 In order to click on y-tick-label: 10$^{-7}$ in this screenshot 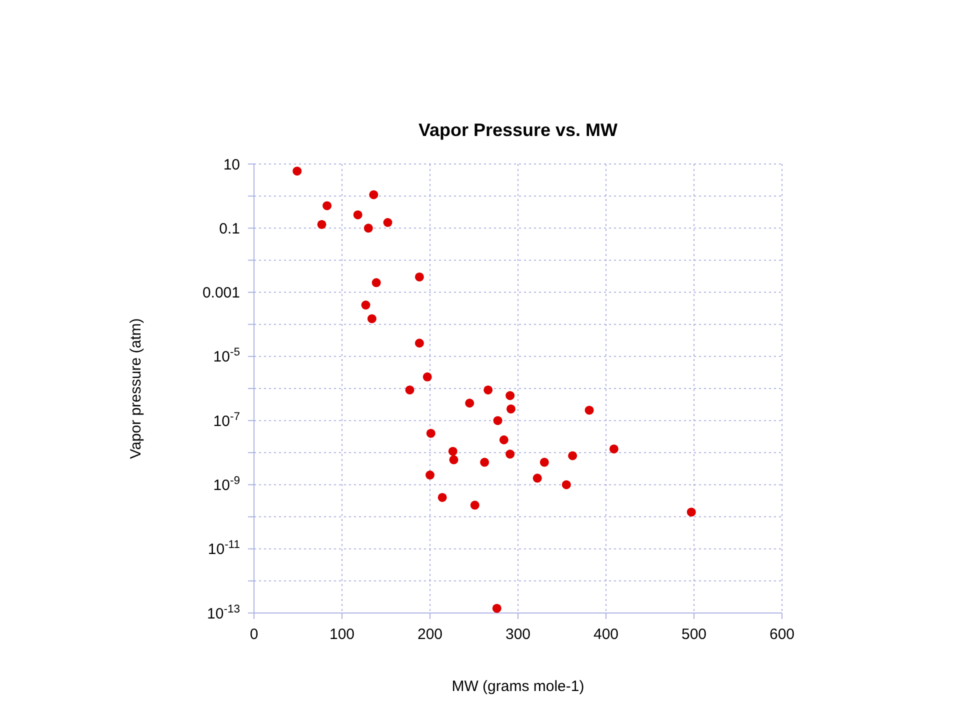, I will do `click(226, 420)`.